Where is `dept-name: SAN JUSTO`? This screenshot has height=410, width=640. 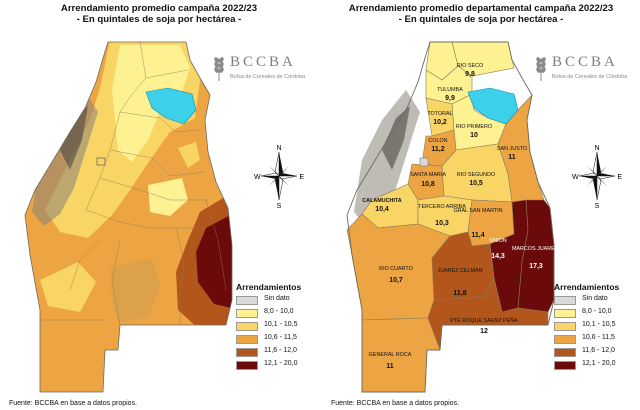
dept-name: SAN JUSTO is located at coordinates (512, 149).